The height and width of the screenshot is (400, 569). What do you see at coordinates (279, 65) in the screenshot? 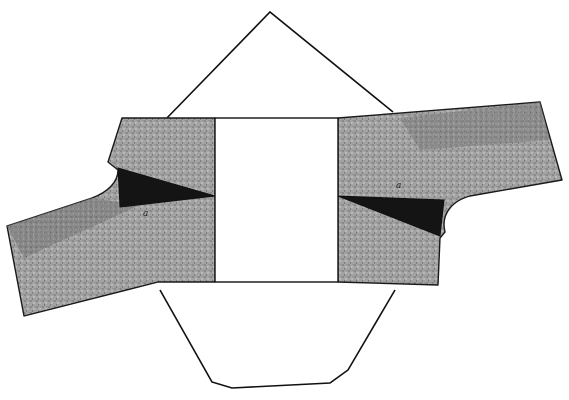
I see `upper-flap-outline` at bounding box center [279, 65].